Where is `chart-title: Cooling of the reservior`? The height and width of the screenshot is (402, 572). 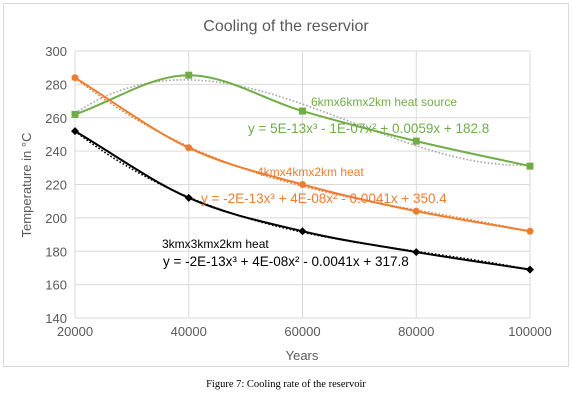
chart-title: Cooling of the reservior is located at coordinates (286, 26).